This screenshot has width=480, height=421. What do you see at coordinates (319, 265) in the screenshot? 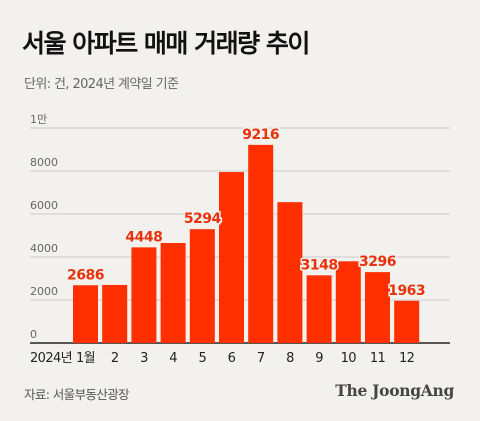
I see `data-label: 3148` at bounding box center [319, 265].